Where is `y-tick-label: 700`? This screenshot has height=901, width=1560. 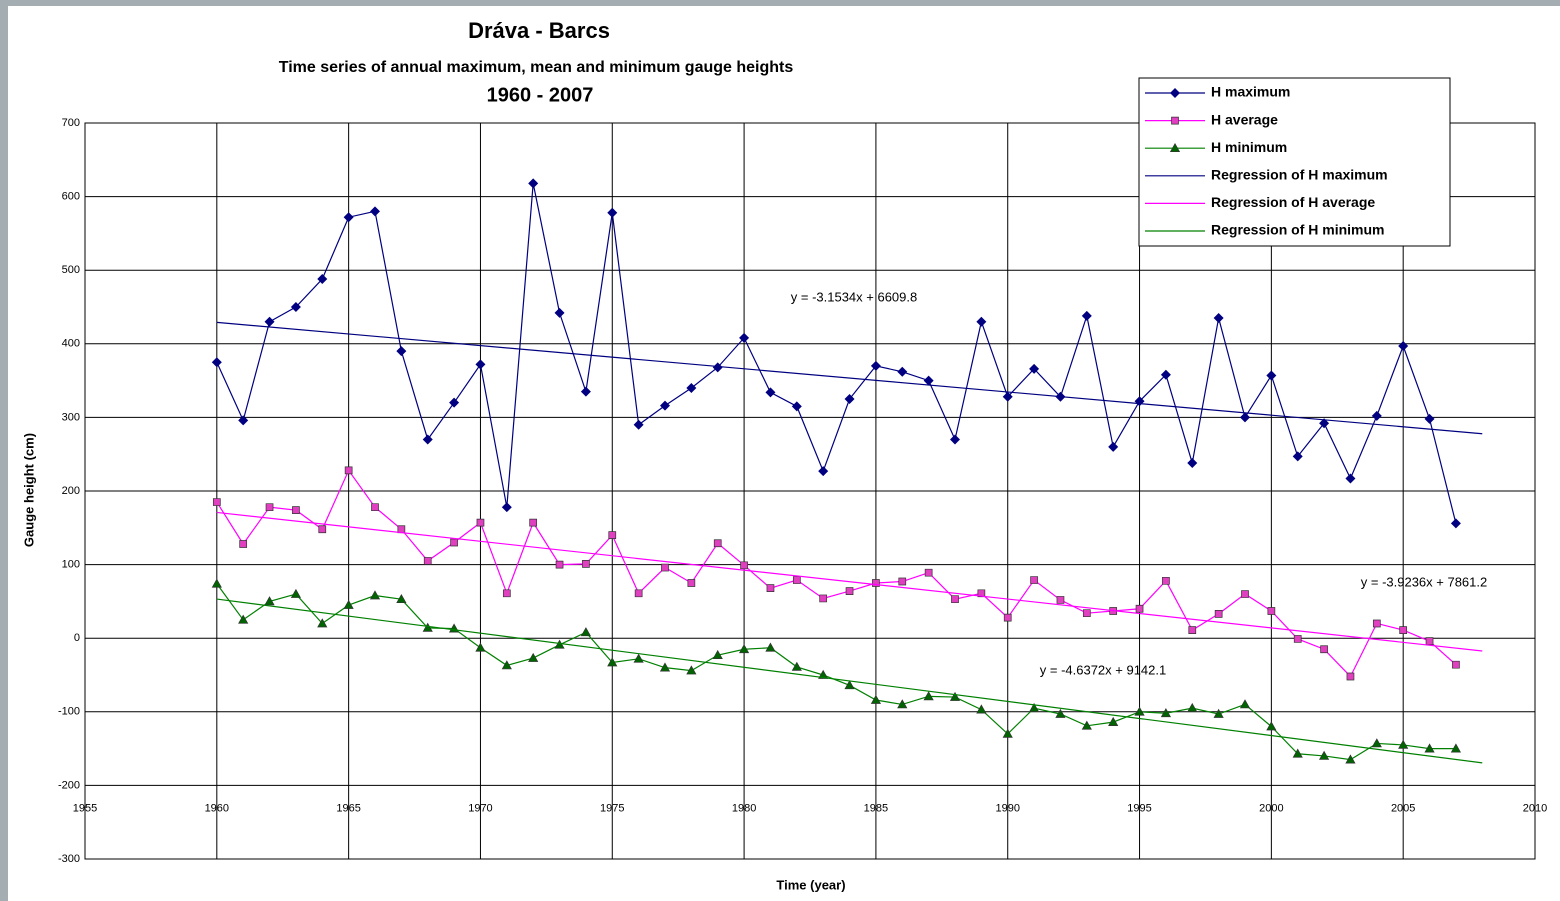
y-tick-label: 700 is located at coordinates (71, 123).